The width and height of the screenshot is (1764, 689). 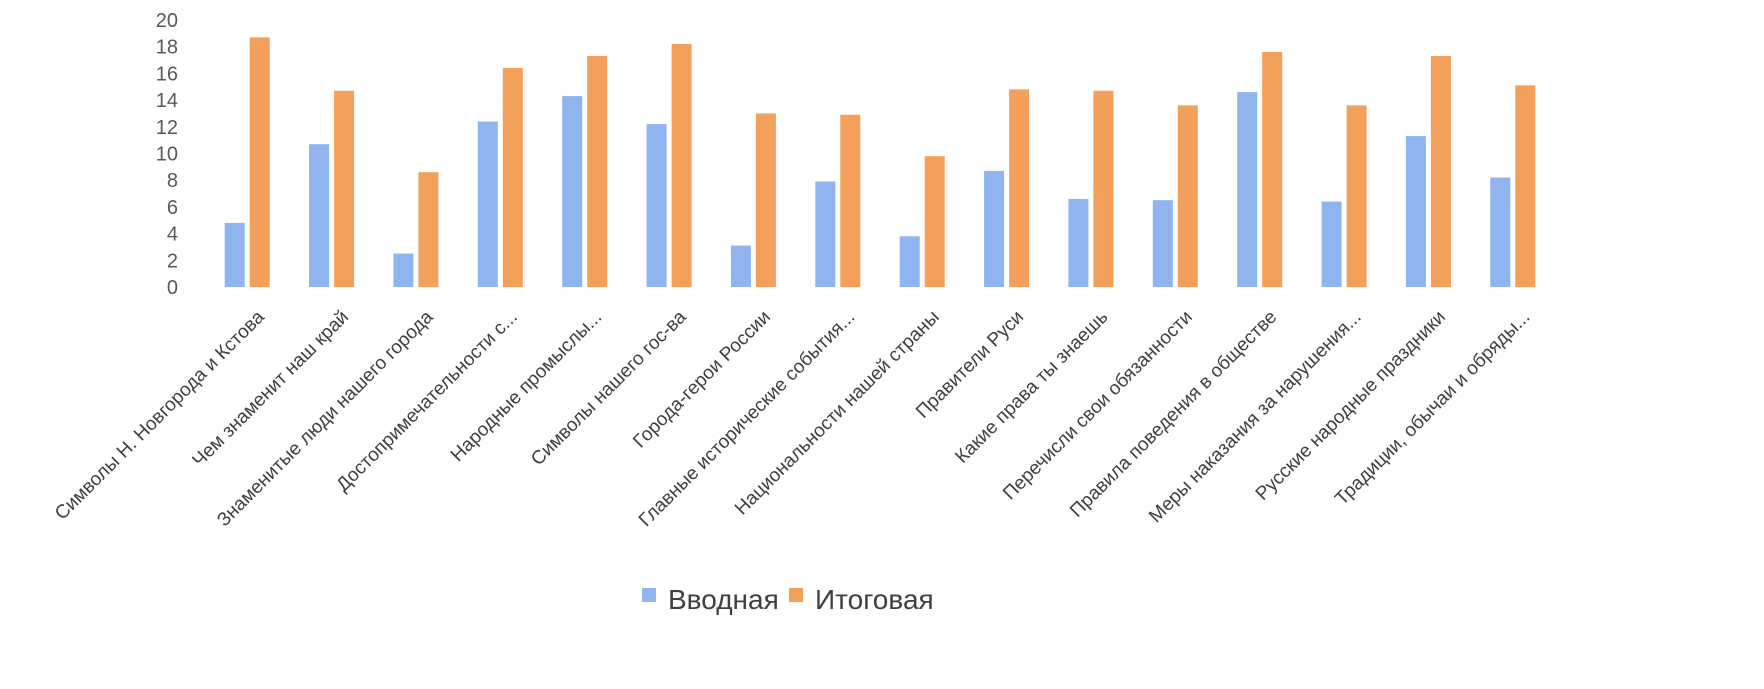 I want to click on category-label: Города-герои России, so click(x=702, y=380).